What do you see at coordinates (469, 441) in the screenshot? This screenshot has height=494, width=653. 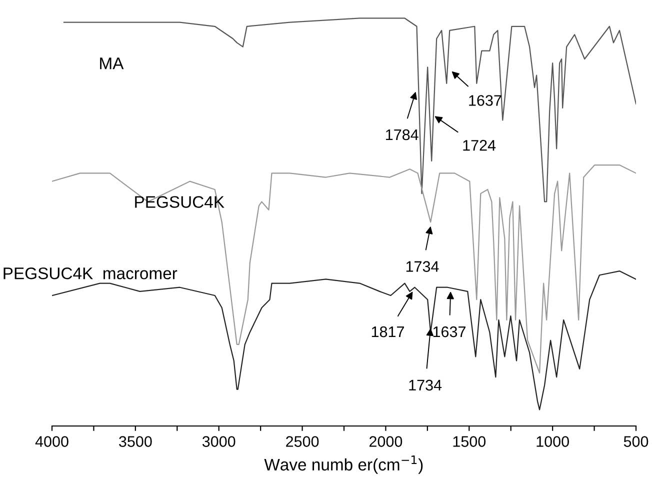 I see `x-tick-label: 1500` at bounding box center [469, 441].